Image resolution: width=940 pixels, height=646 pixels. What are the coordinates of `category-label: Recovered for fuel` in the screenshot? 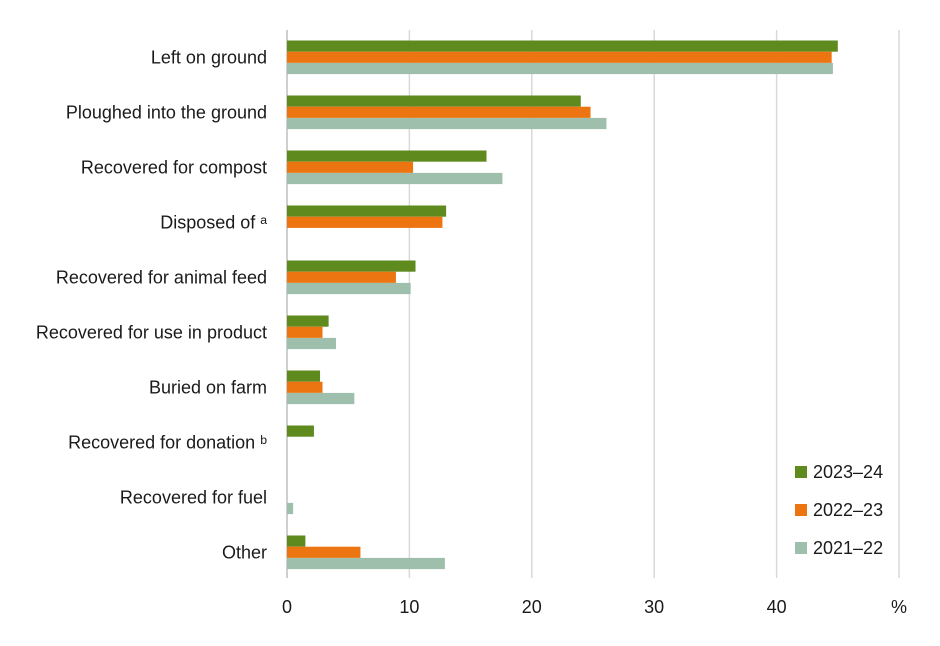 It's located at (193, 497).